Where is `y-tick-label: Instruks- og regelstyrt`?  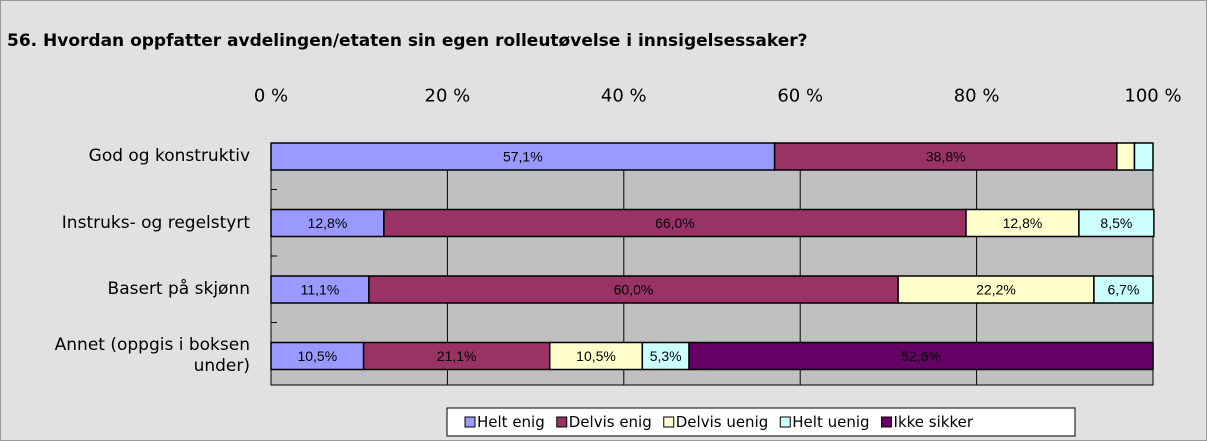
y-tick-label: Instruks- og regelstyrt is located at coordinates (155, 222).